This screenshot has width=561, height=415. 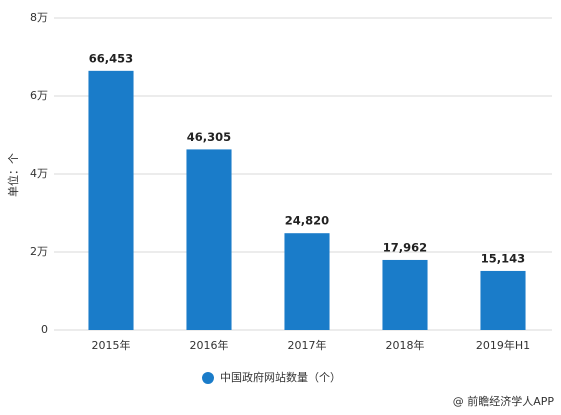 What do you see at coordinates (39, 251) in the screenshot?
I see `y-tick-label: 2万` at bounding box center [39, 251].